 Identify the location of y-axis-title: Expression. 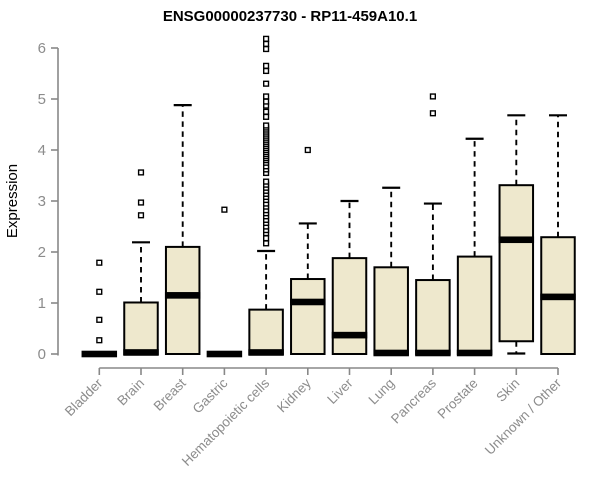
(12, 201).